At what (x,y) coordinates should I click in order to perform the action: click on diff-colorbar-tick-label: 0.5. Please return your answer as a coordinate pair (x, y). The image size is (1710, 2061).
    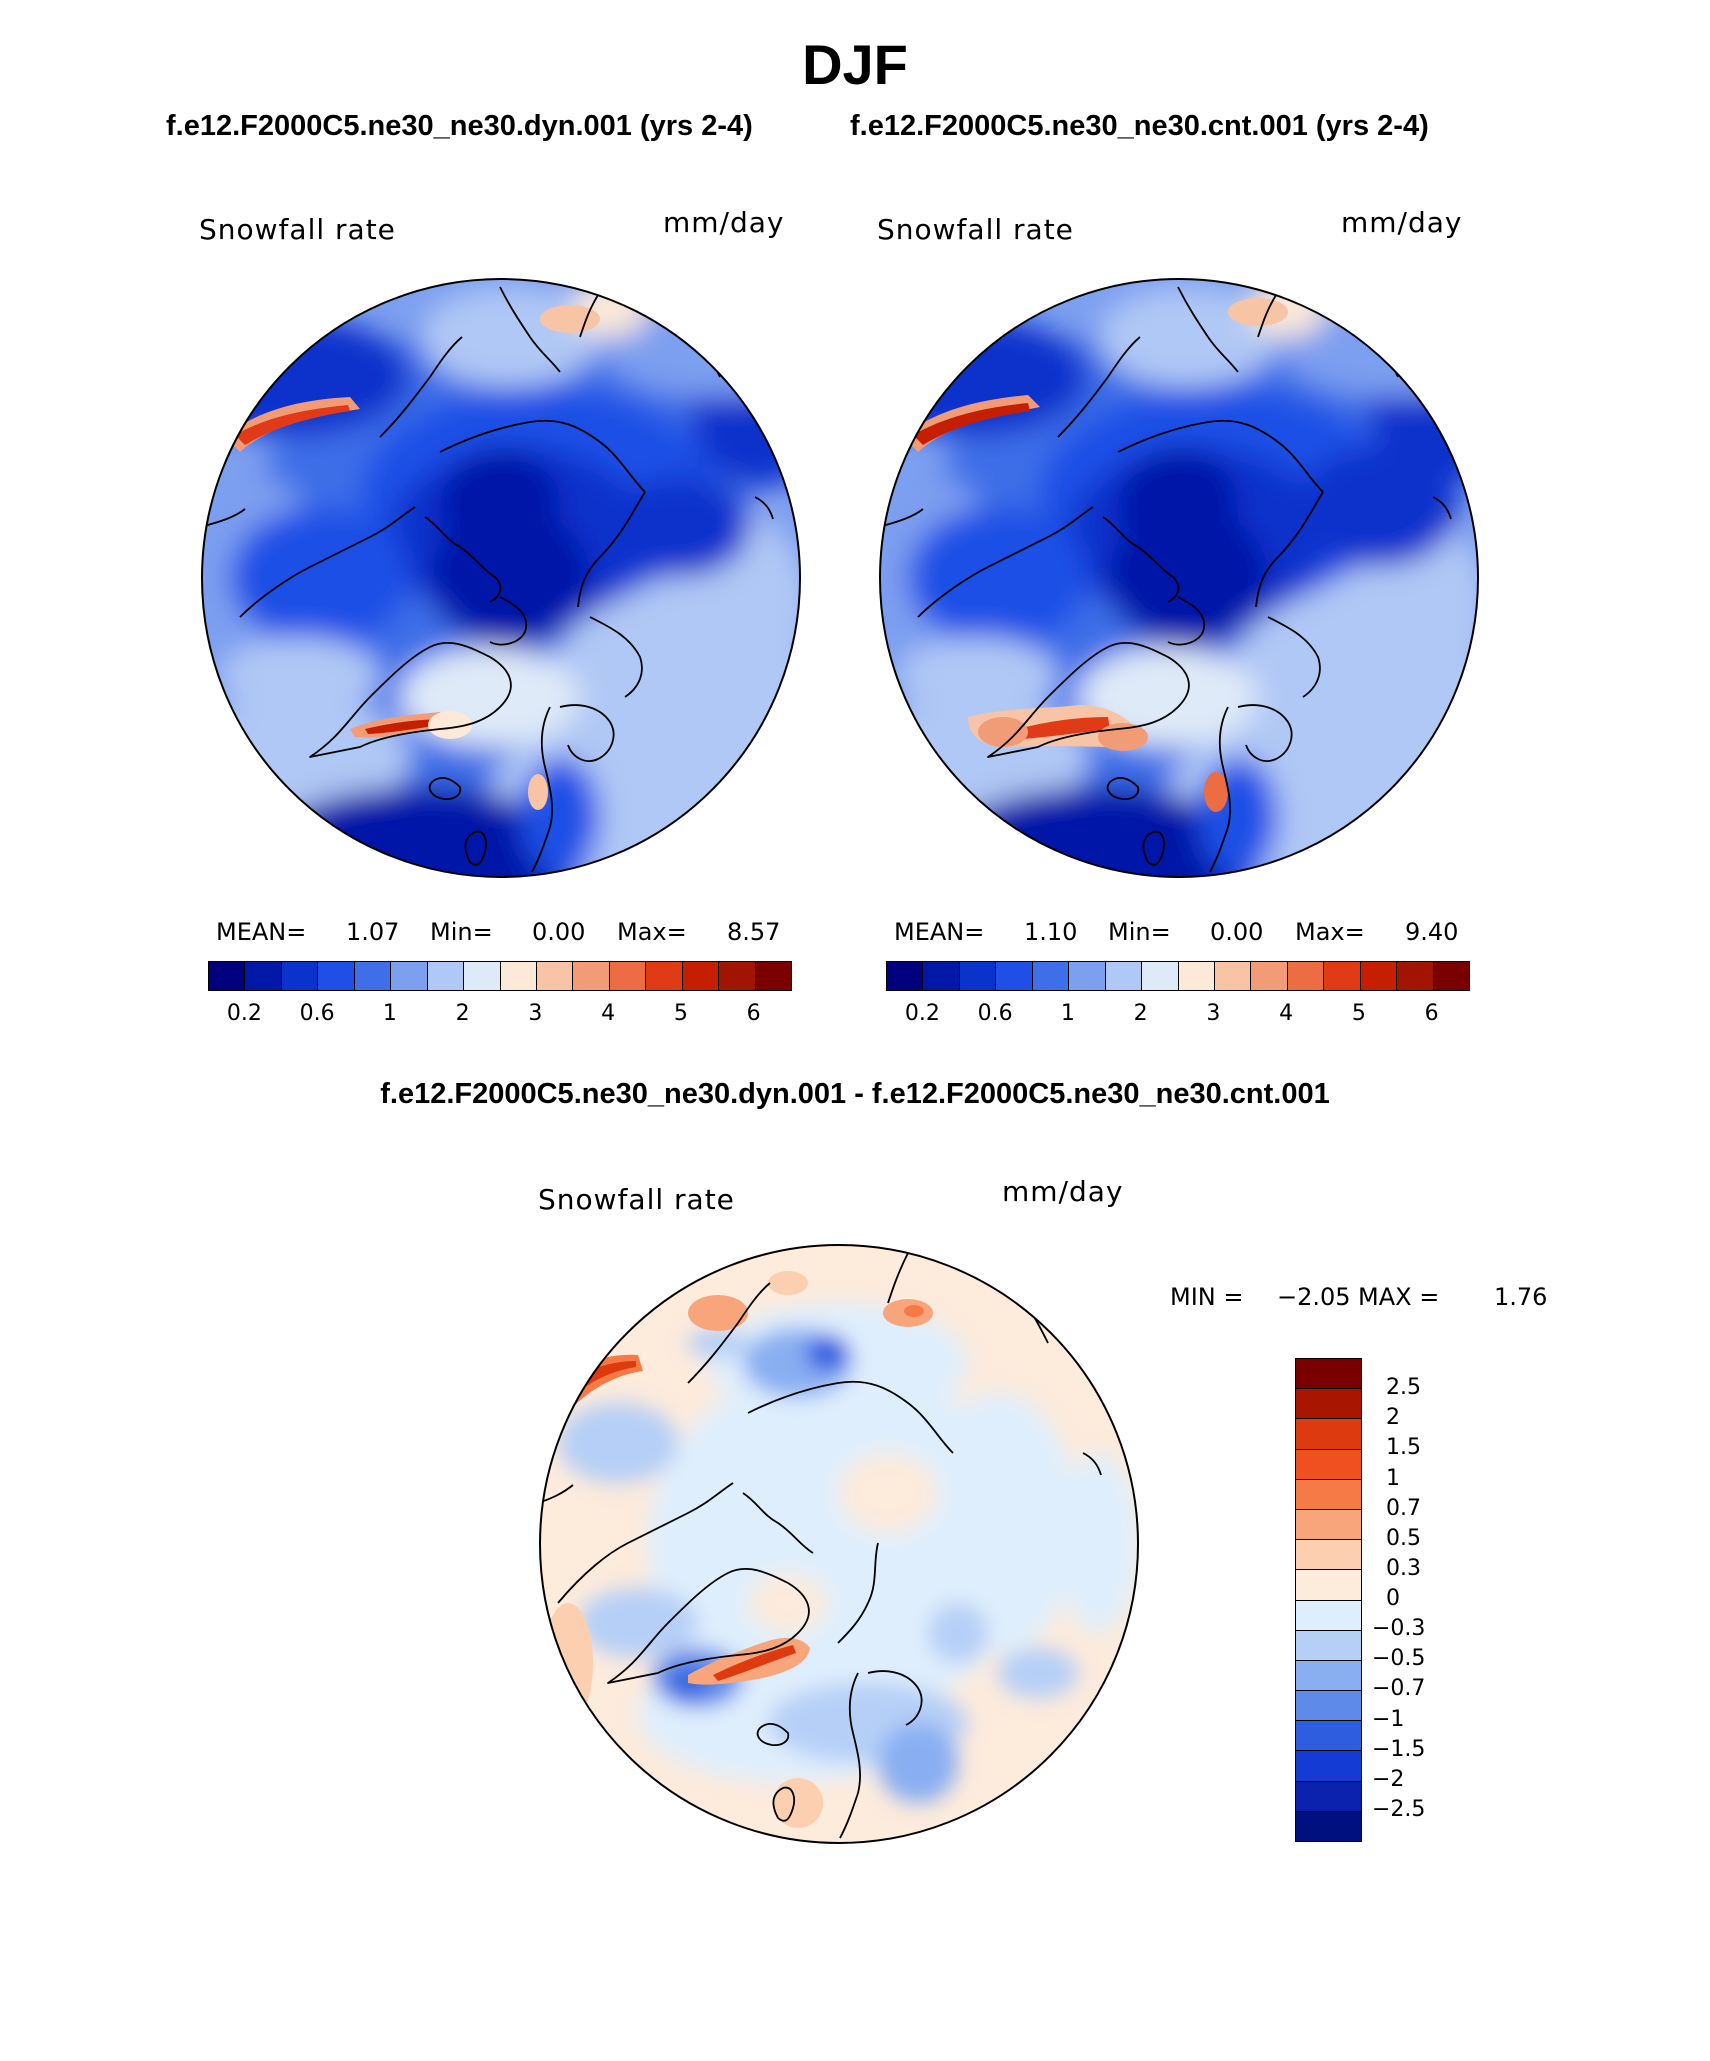
    Looking at the image, I should click on (1403, 1538).